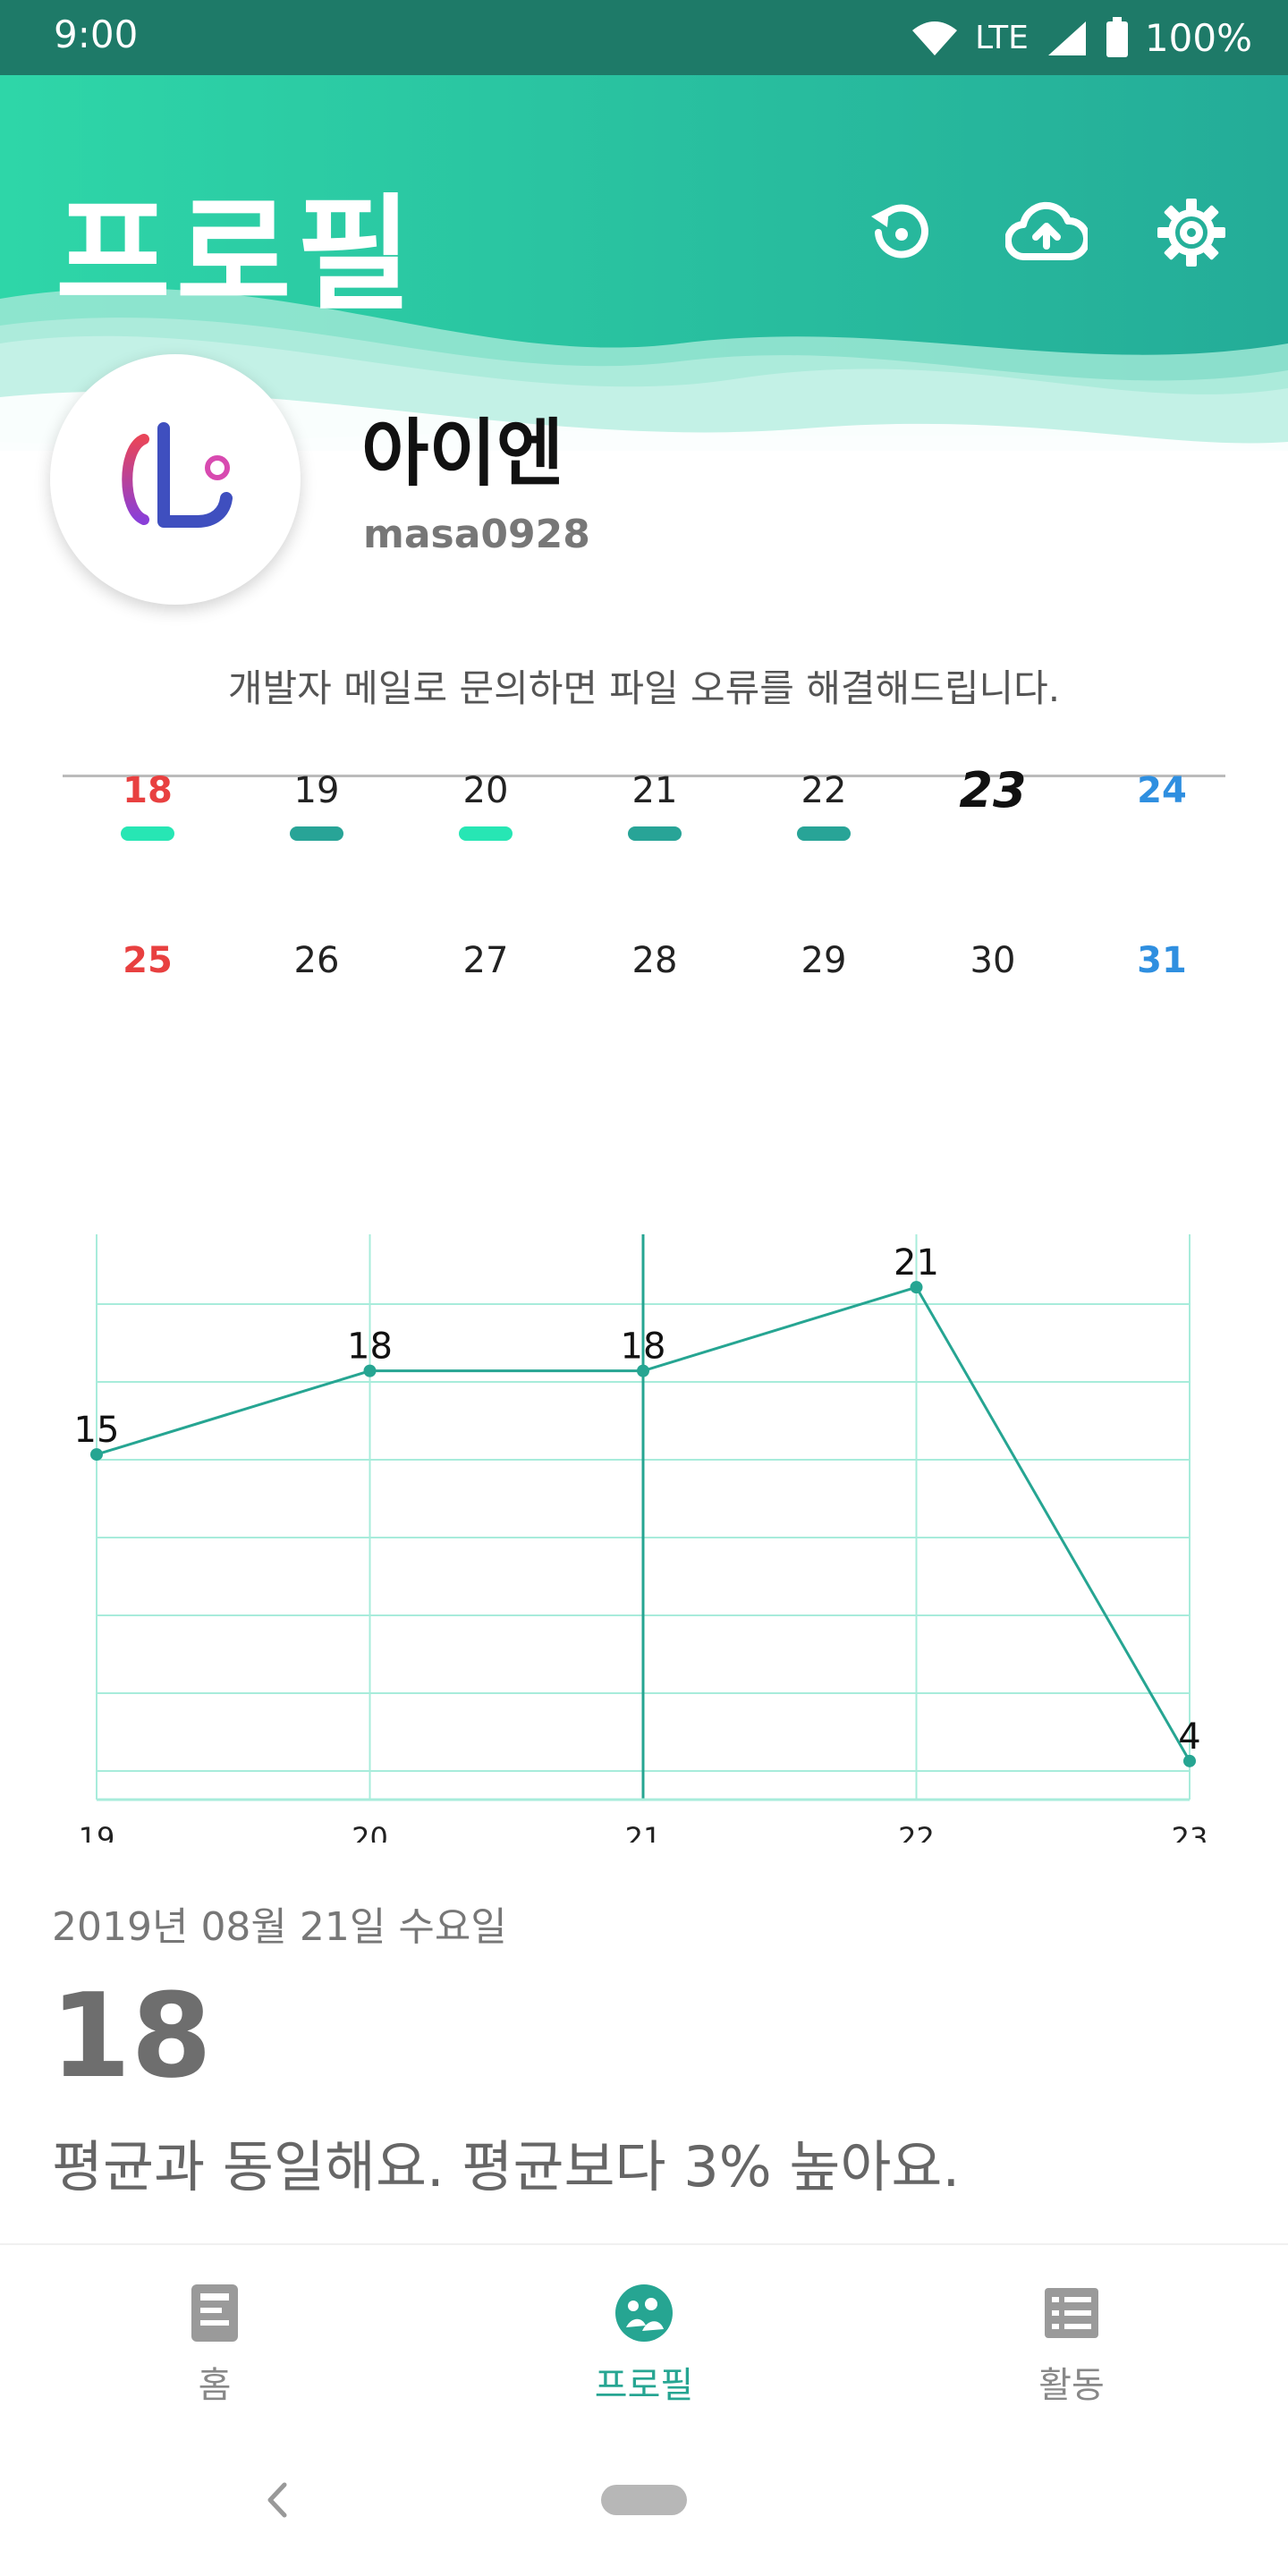 Image resolution: width=1288 pixels, height=2576 pixels. I want to click on calendar-day-number: 22, so click(824, 790).